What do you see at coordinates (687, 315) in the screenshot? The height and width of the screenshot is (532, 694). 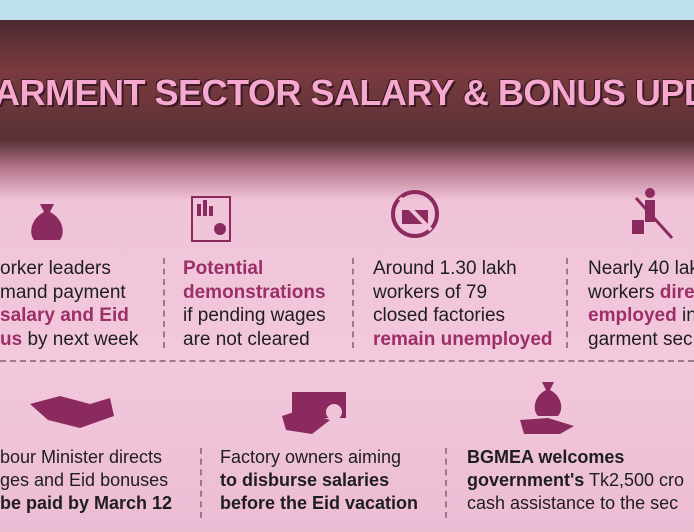 I see `text-segment: in` at bounding box center [687, 315].